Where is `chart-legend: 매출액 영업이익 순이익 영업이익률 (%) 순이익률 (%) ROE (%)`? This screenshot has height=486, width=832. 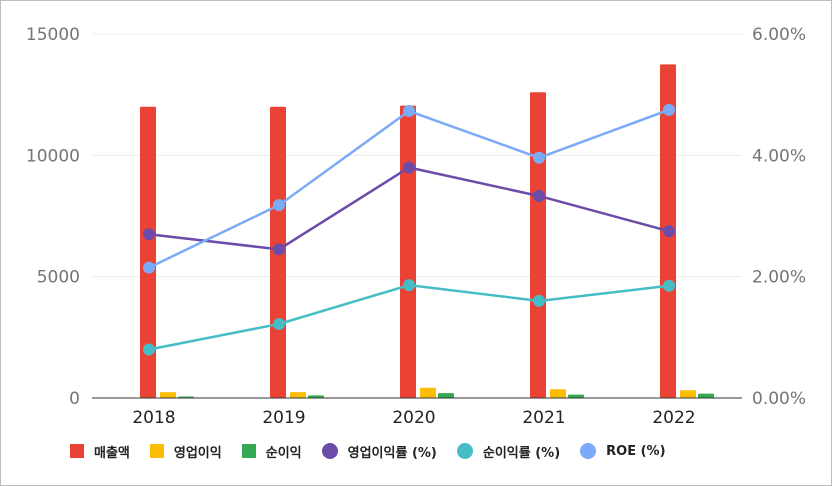 chart-legend: 매출액 영업이익 순이익 영업이익률 (%) 순이익률 (%) ROE (%) is located at coordinates (378, 451).